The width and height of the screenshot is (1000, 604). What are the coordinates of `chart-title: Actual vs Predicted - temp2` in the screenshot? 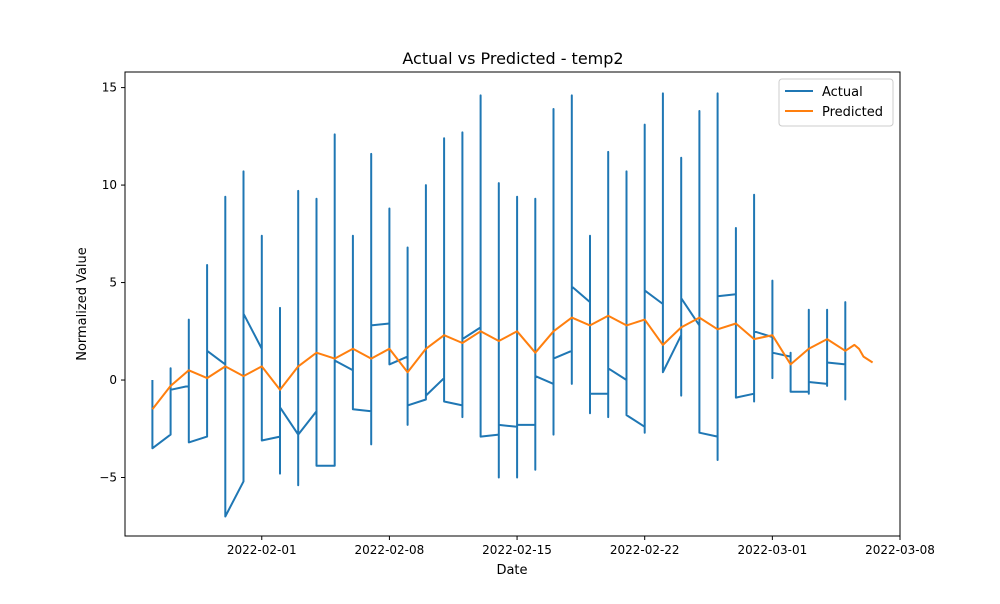 It's located at (512, 58).